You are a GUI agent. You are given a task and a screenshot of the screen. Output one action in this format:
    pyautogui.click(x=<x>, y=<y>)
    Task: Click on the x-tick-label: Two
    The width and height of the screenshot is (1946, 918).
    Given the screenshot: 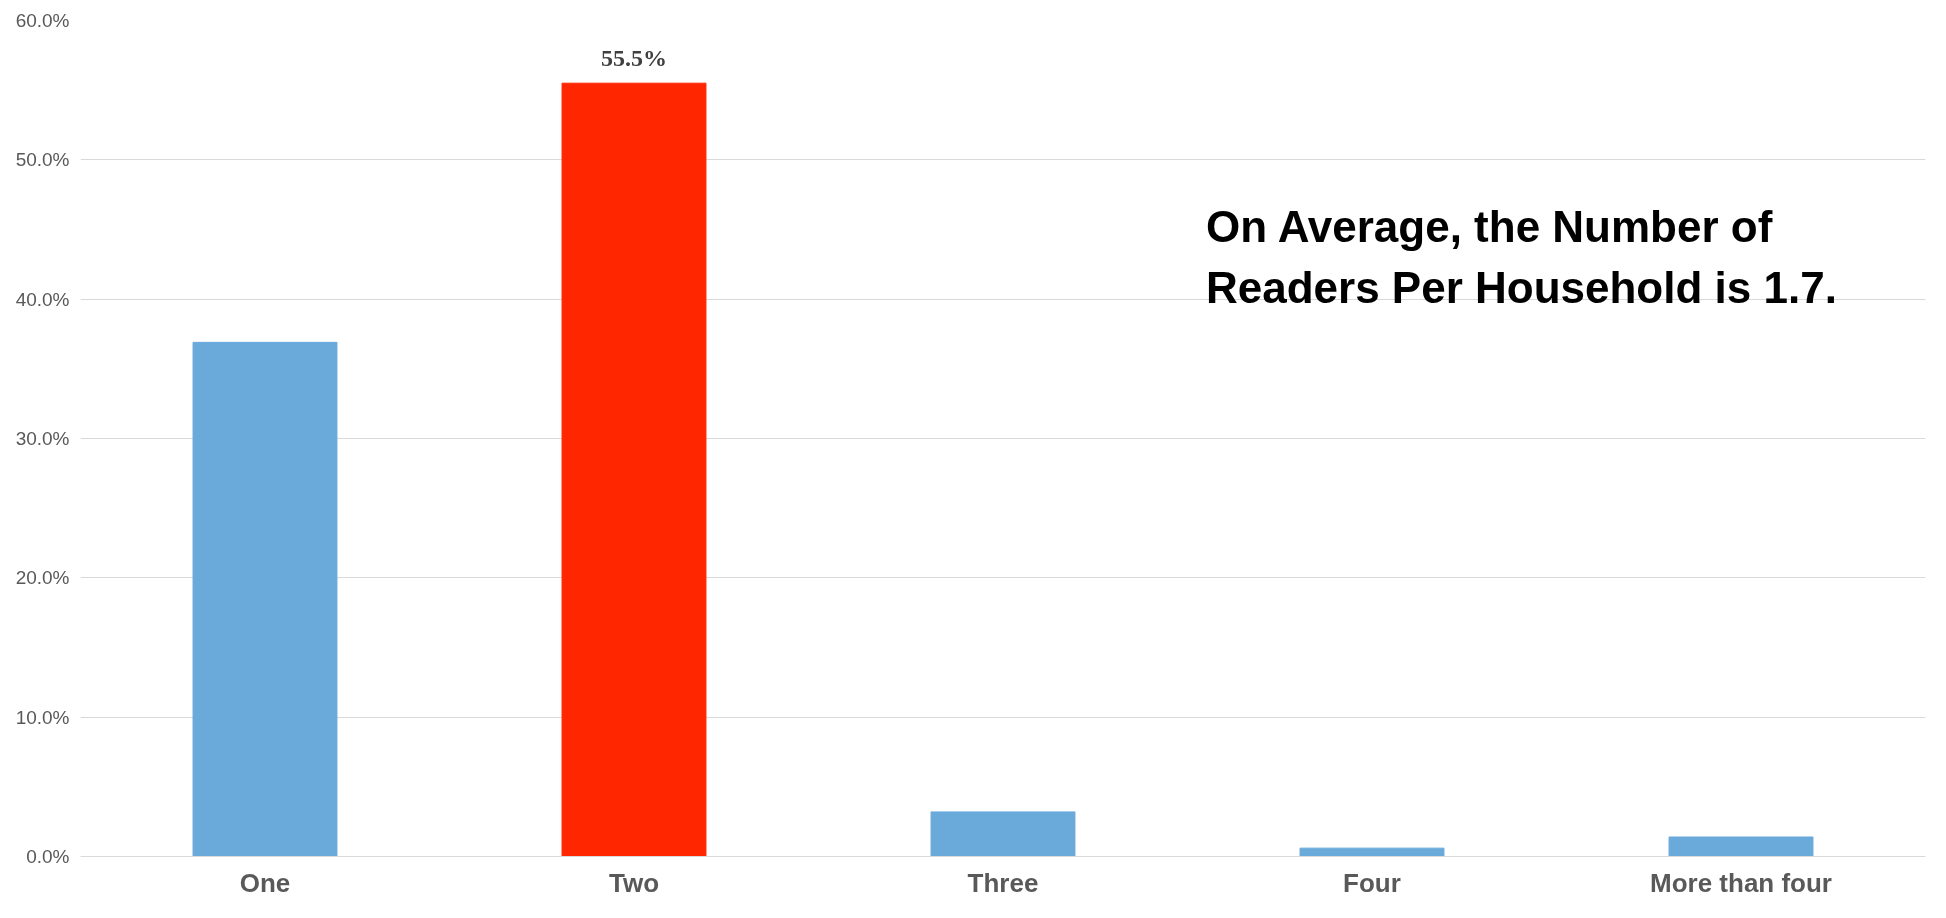 What is the action you would take?
    pyautogui.click(x=634, y=882)
    